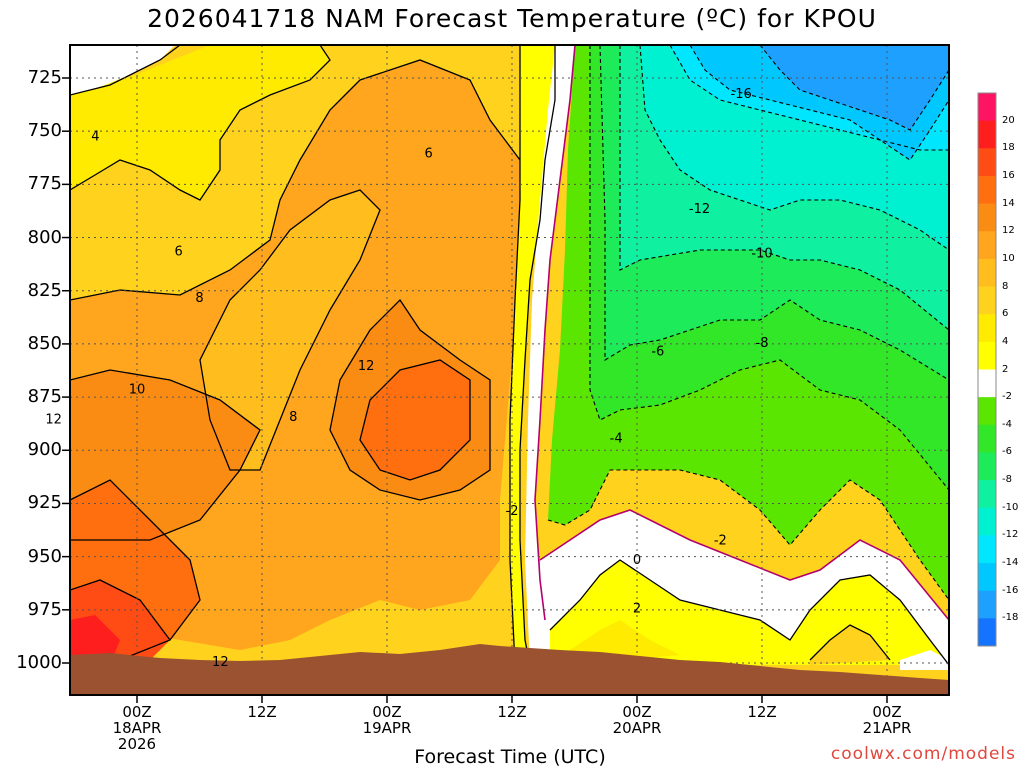 Image resolution: width=1024 pixels, height=768 pixels. What do you see at coordinates (637, 560) in the screenshot?
I see `contour-label: 0` at bounding box center [637, 560].